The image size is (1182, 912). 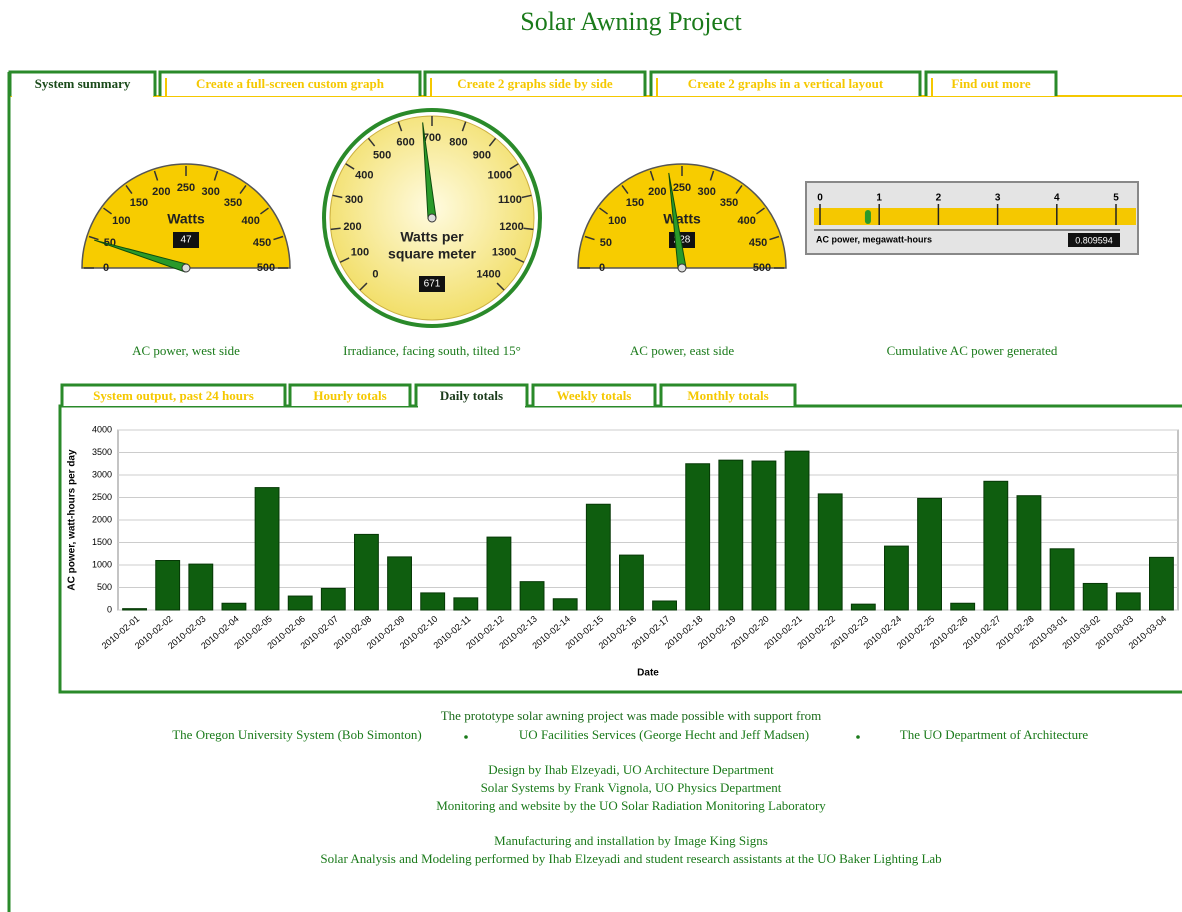 What do you see at coordinates (488, 274) in the screenshot?
I see `gauge-tick-label: 1400` at bounding box center [488, 274].